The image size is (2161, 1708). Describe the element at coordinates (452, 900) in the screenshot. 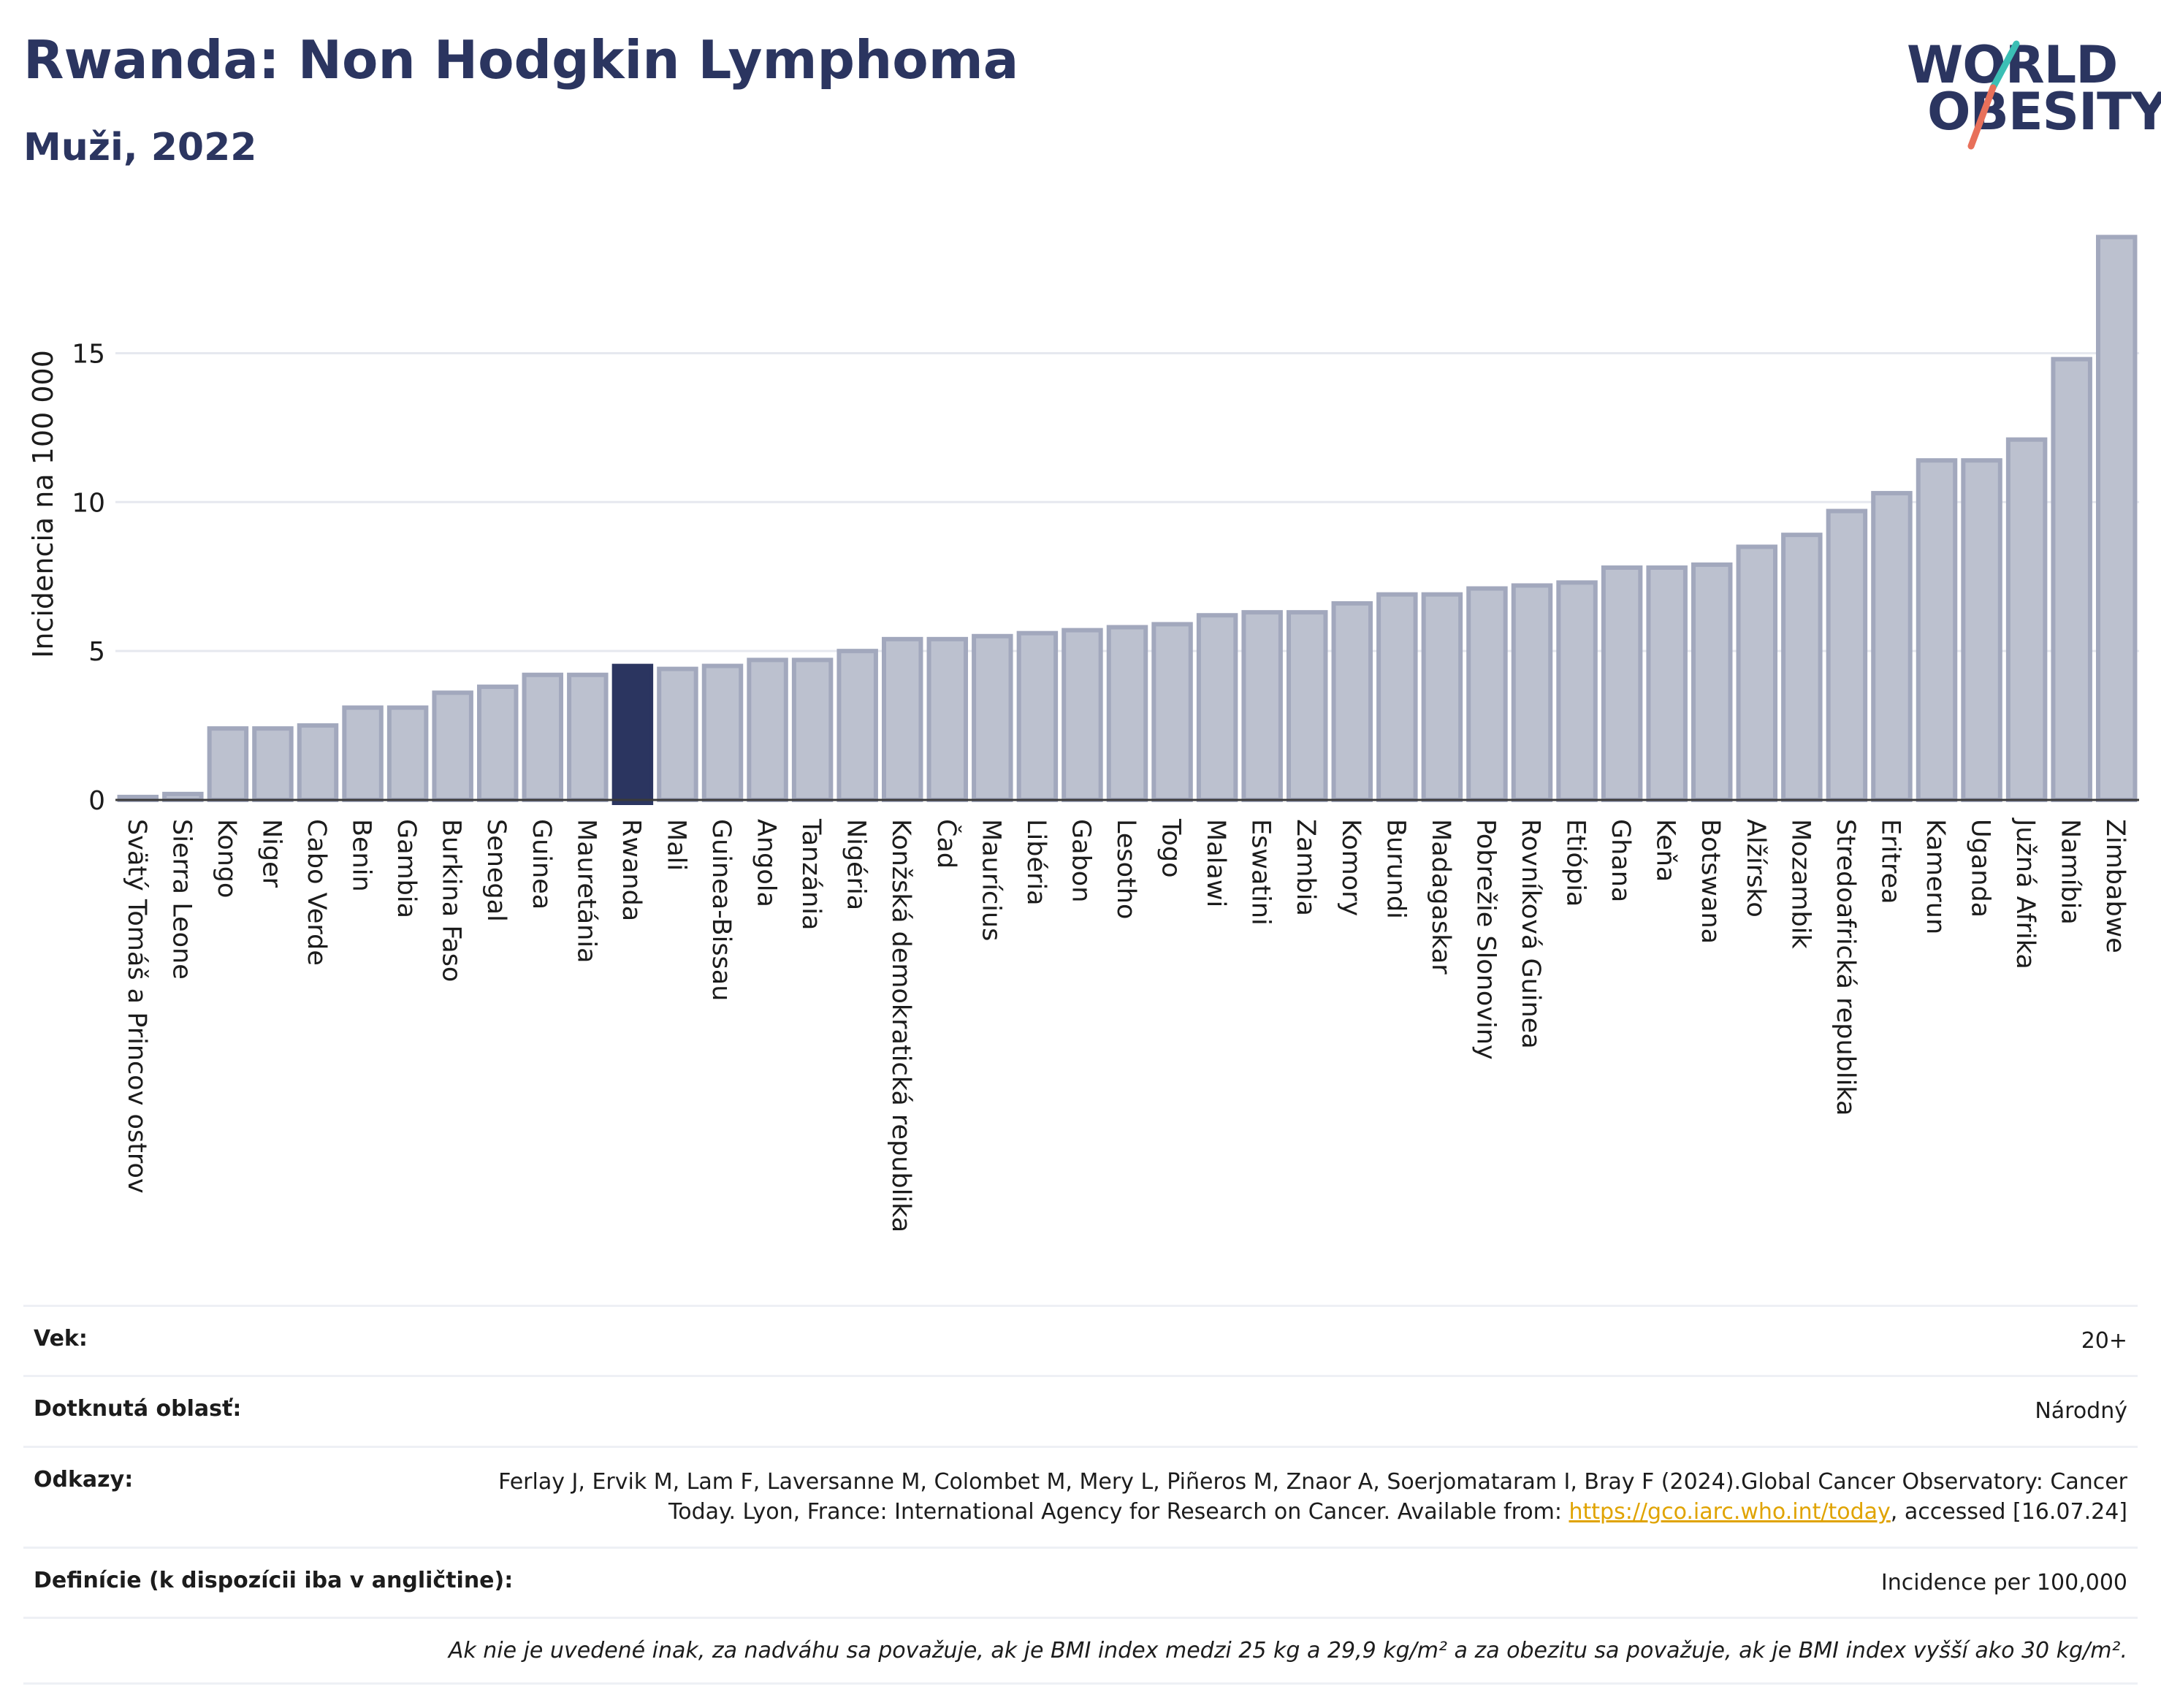

I see `x-tick-label: Burkina Faso` at that location.